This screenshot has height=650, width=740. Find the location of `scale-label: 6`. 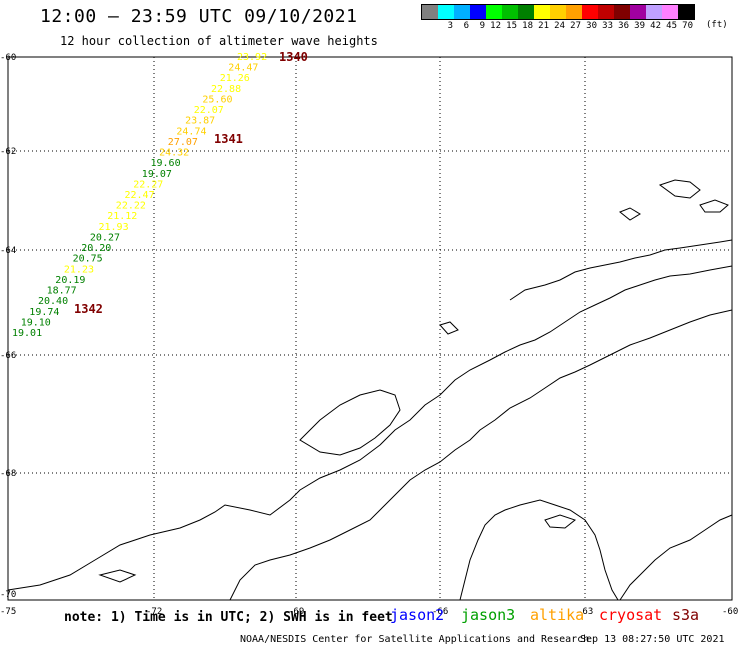

scale-label: 6 is located at coordinates (466, 26).